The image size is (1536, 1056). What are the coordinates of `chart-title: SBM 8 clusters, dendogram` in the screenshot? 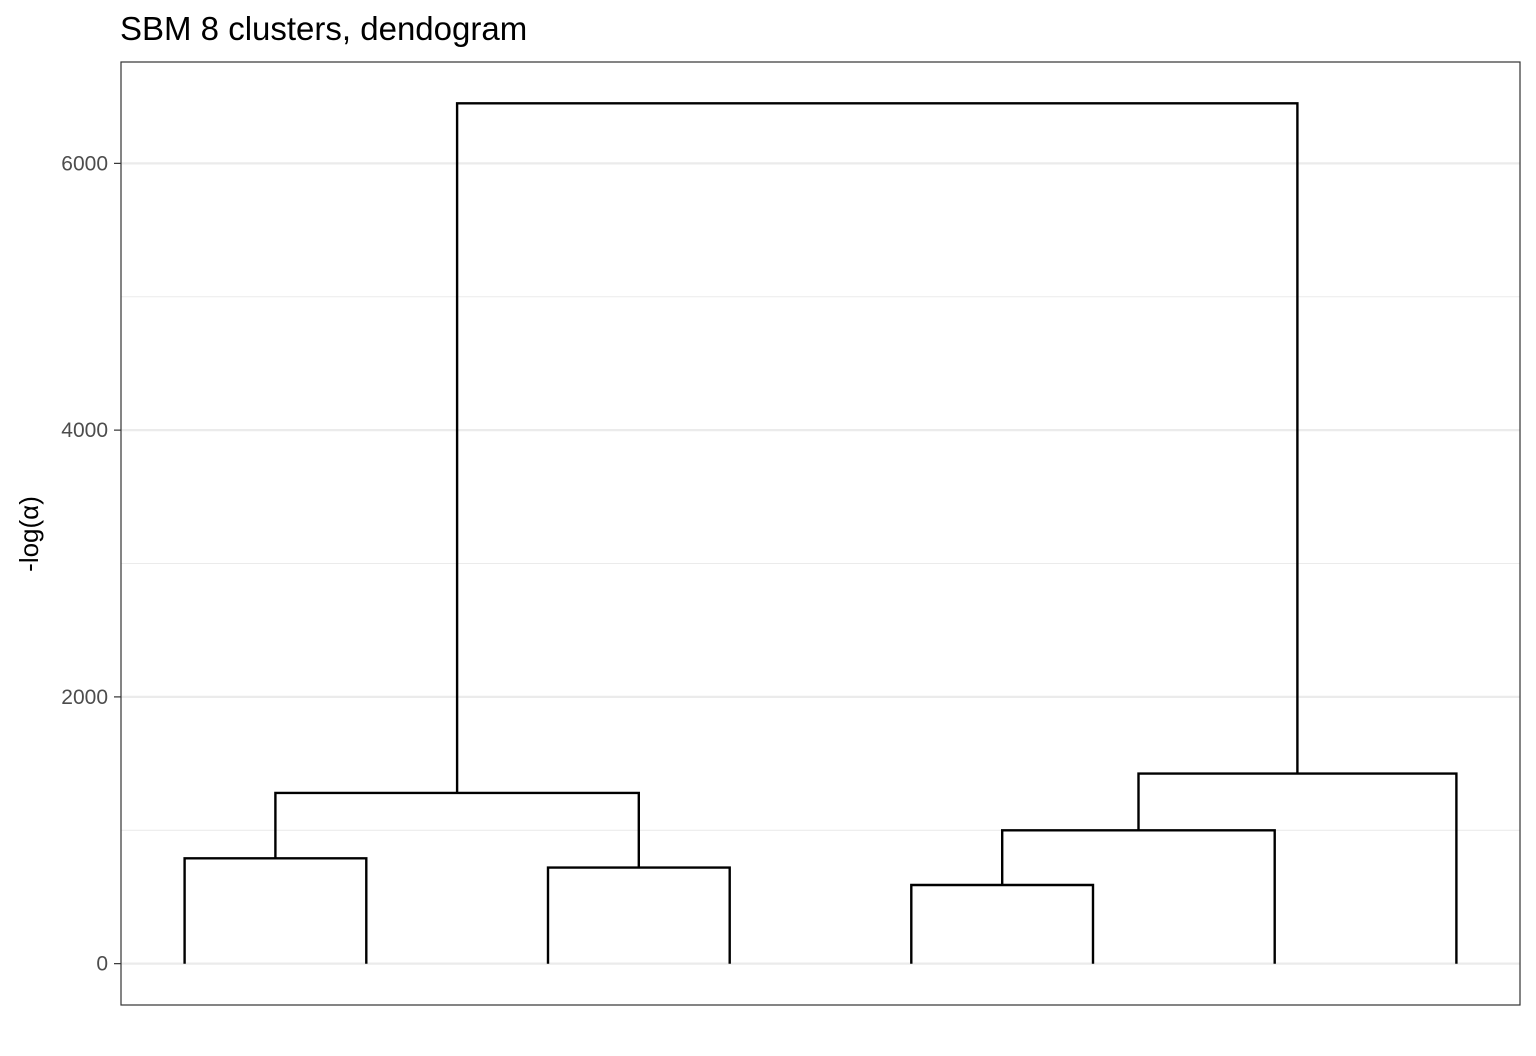 It's located at (323, 28).